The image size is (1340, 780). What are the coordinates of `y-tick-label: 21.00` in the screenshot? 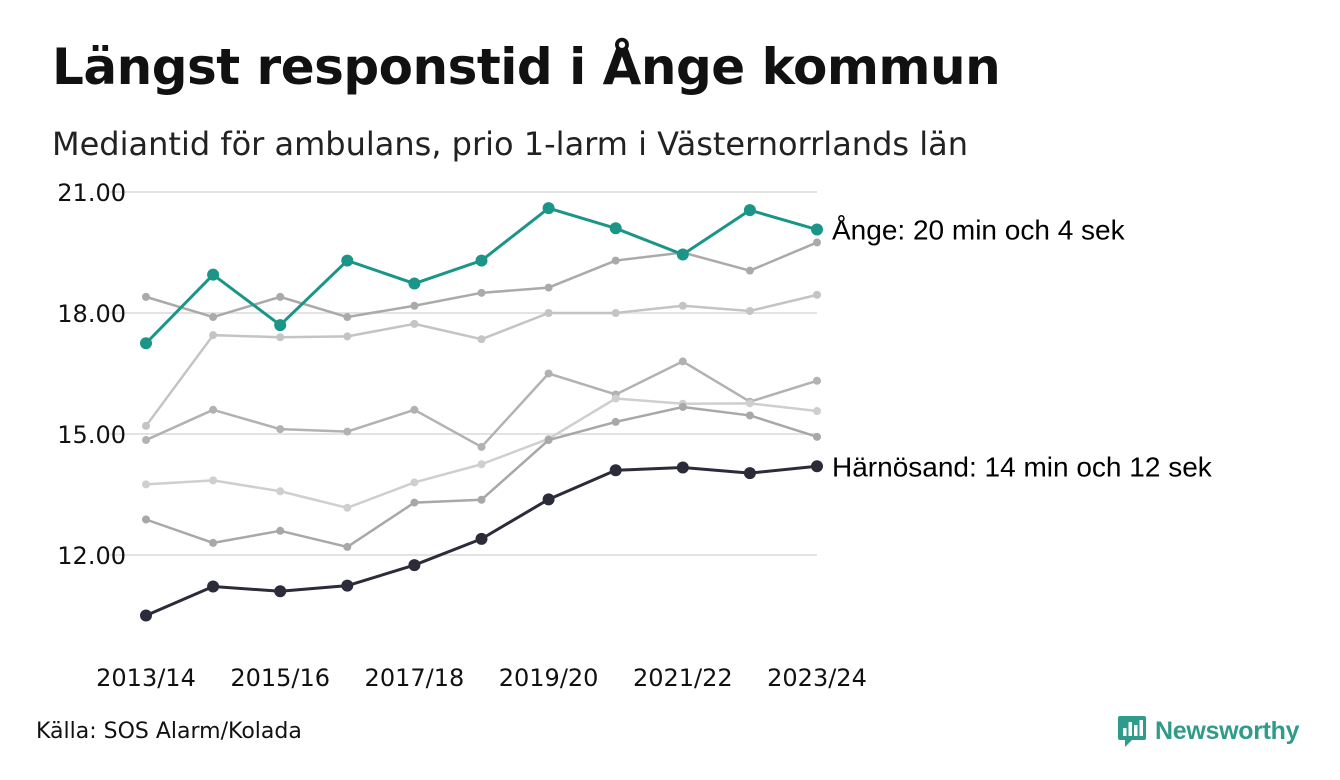 It's located at (91, 193).